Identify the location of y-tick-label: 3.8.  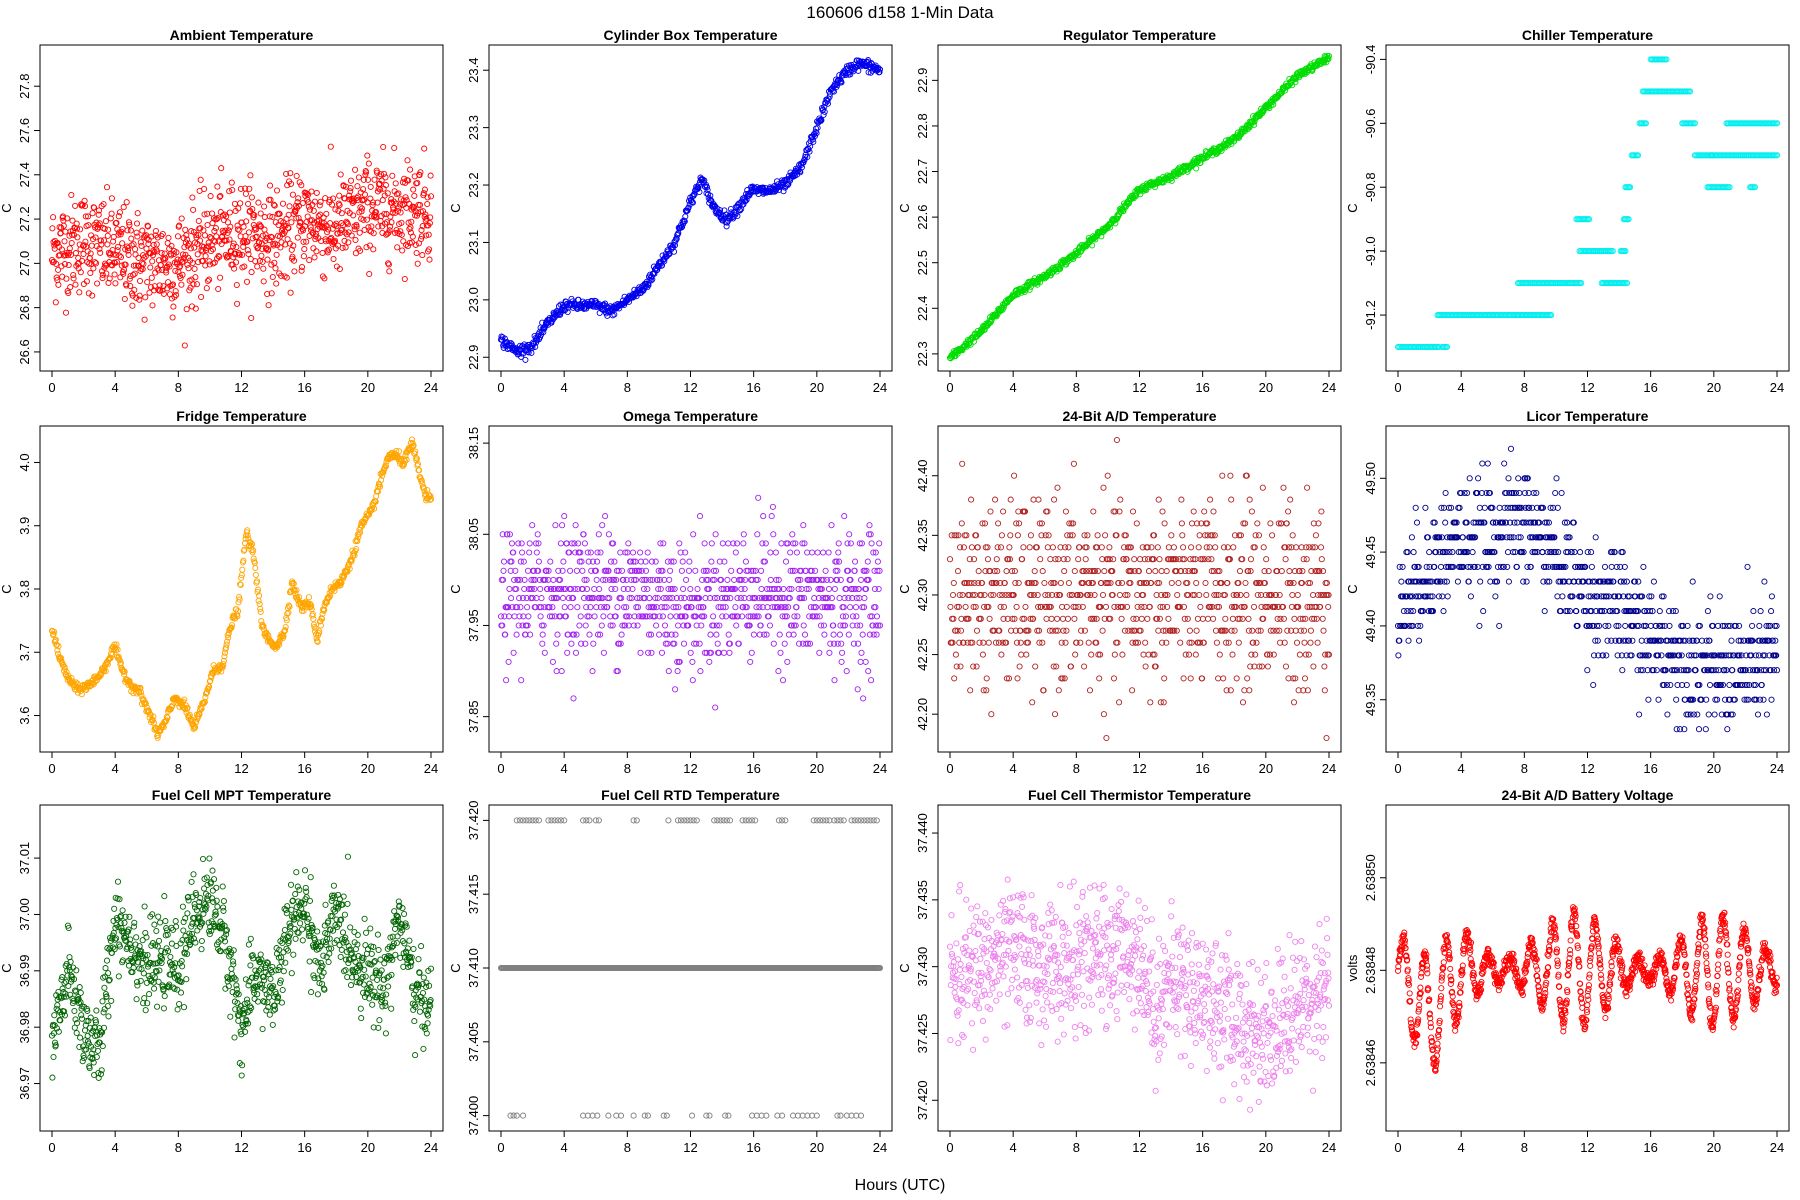
(24, 589).